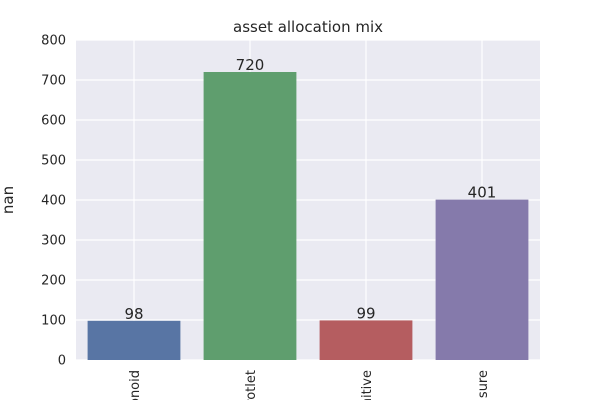 Image resolution: width=600 pixels, height=400 pixels. I want to click on x-tick-label: nitive, so click(367, 385).